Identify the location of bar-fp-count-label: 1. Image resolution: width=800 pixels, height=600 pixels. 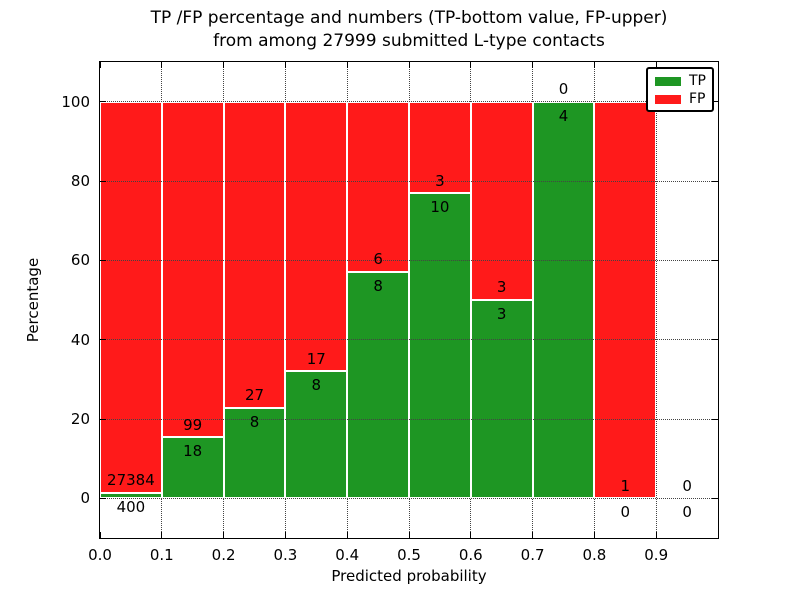
(625, 485).